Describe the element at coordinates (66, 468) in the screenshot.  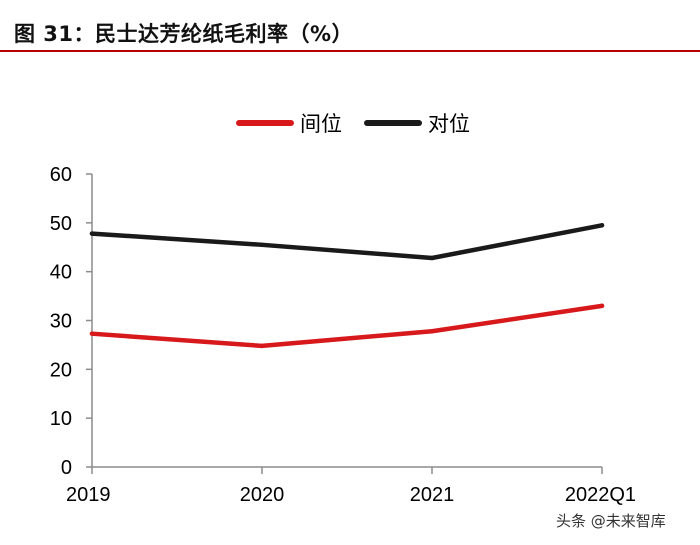
I see `y-tick-label: 0` at that location.